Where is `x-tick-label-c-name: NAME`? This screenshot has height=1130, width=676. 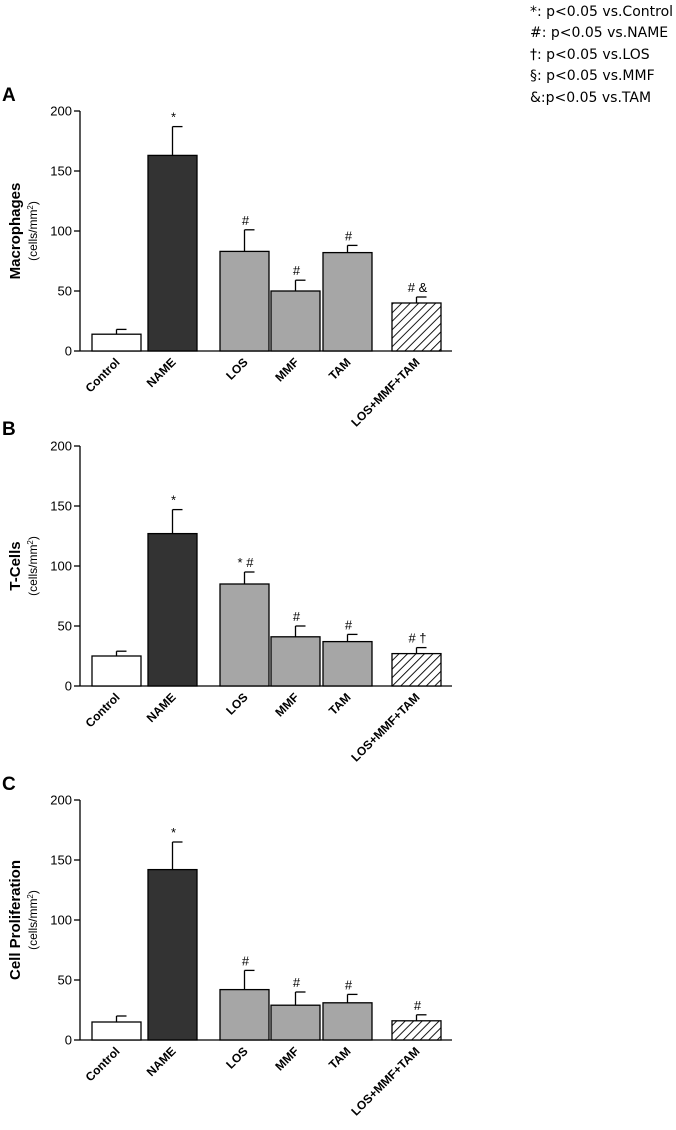
x-tick-label-c-name: NAME is located at coordinates (161, 1061).